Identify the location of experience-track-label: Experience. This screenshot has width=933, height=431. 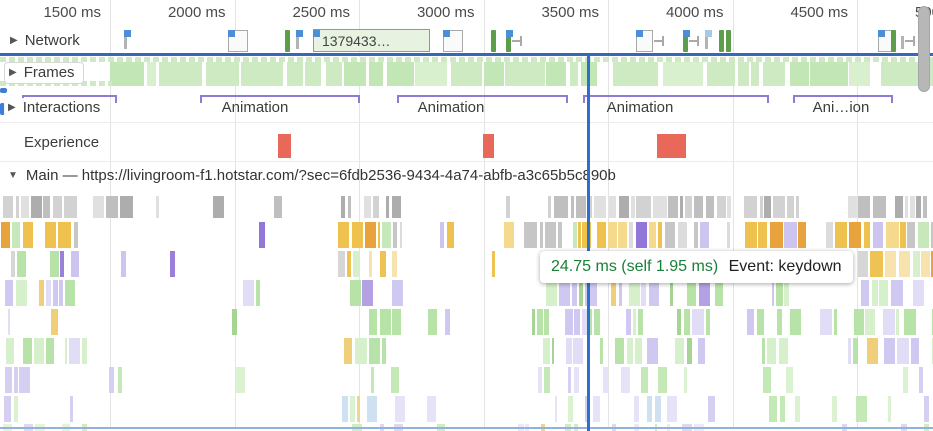
(64, 143).